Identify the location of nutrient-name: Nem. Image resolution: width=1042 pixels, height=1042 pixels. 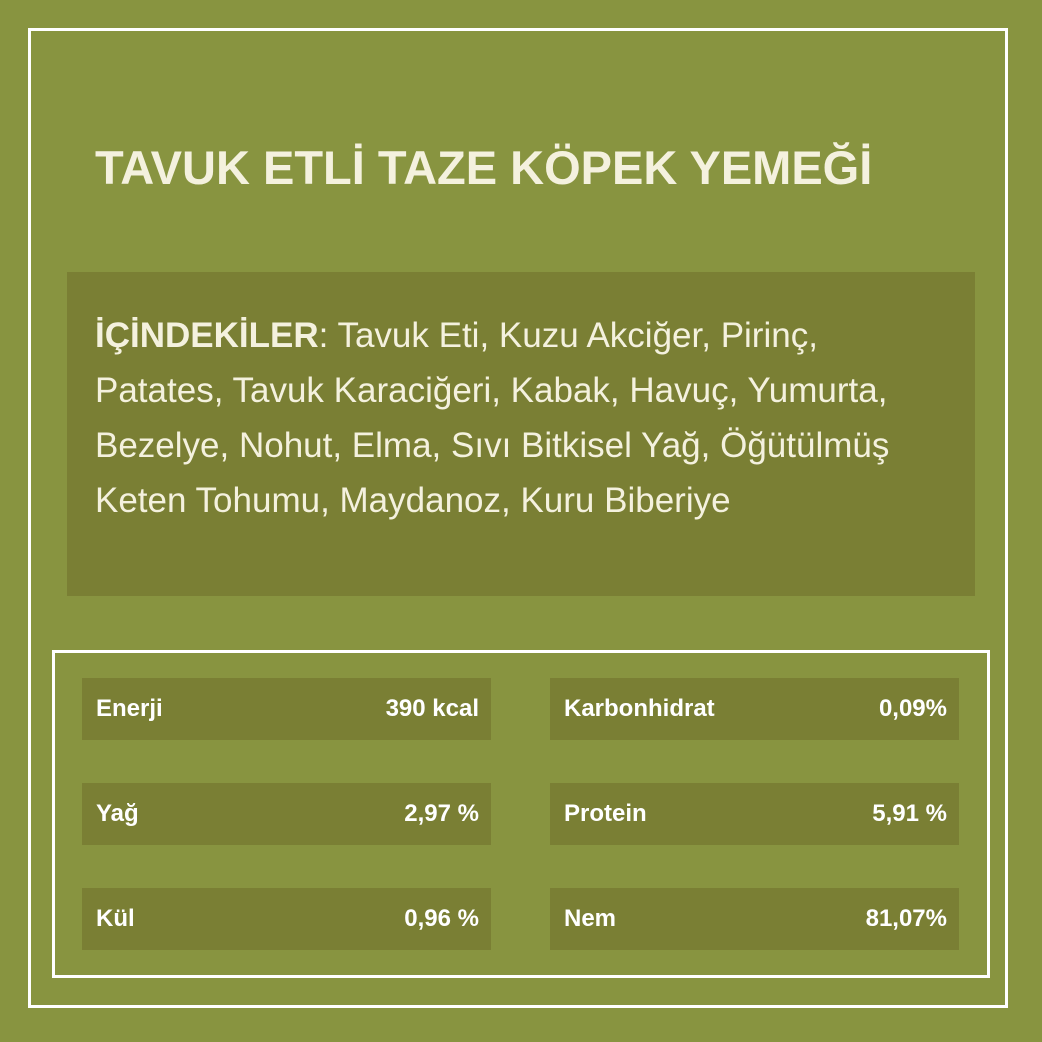
(590, 918).